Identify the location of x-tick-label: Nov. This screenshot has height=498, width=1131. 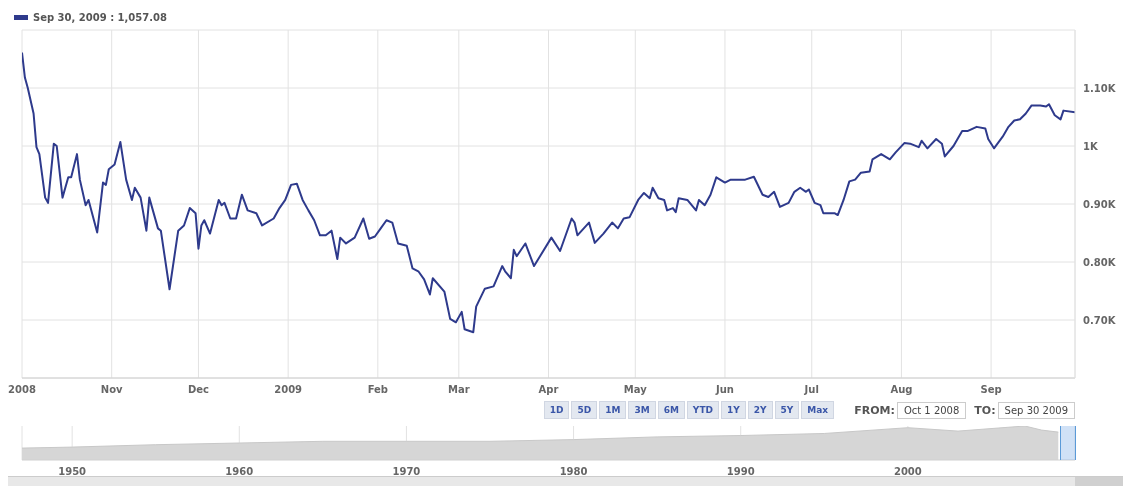
(112, 390).